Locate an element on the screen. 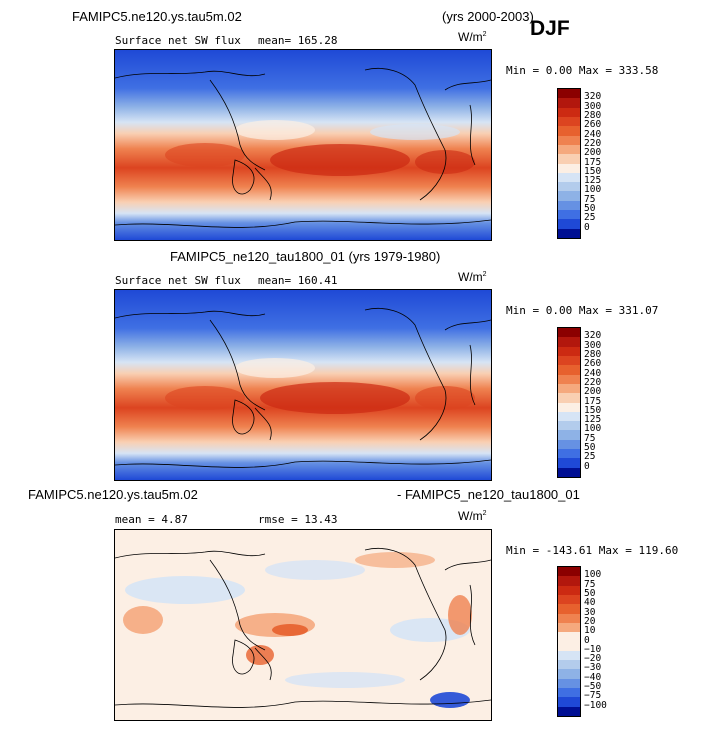 Image resolution: width=715 pixels, height=730 pixels. season-label: DJF is located at coordinates (550, 28).